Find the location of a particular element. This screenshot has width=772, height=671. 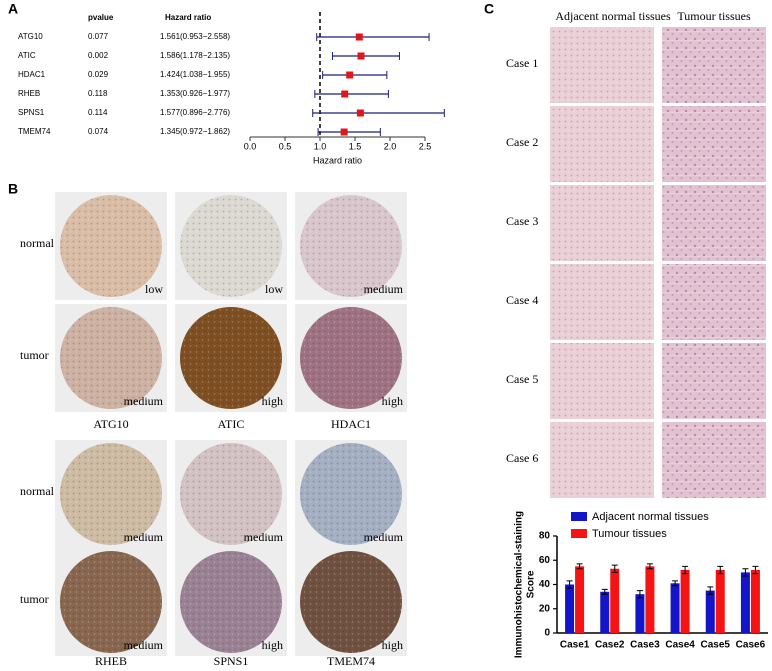

y-tick-label: 0 is located at coordinates (547, 633).